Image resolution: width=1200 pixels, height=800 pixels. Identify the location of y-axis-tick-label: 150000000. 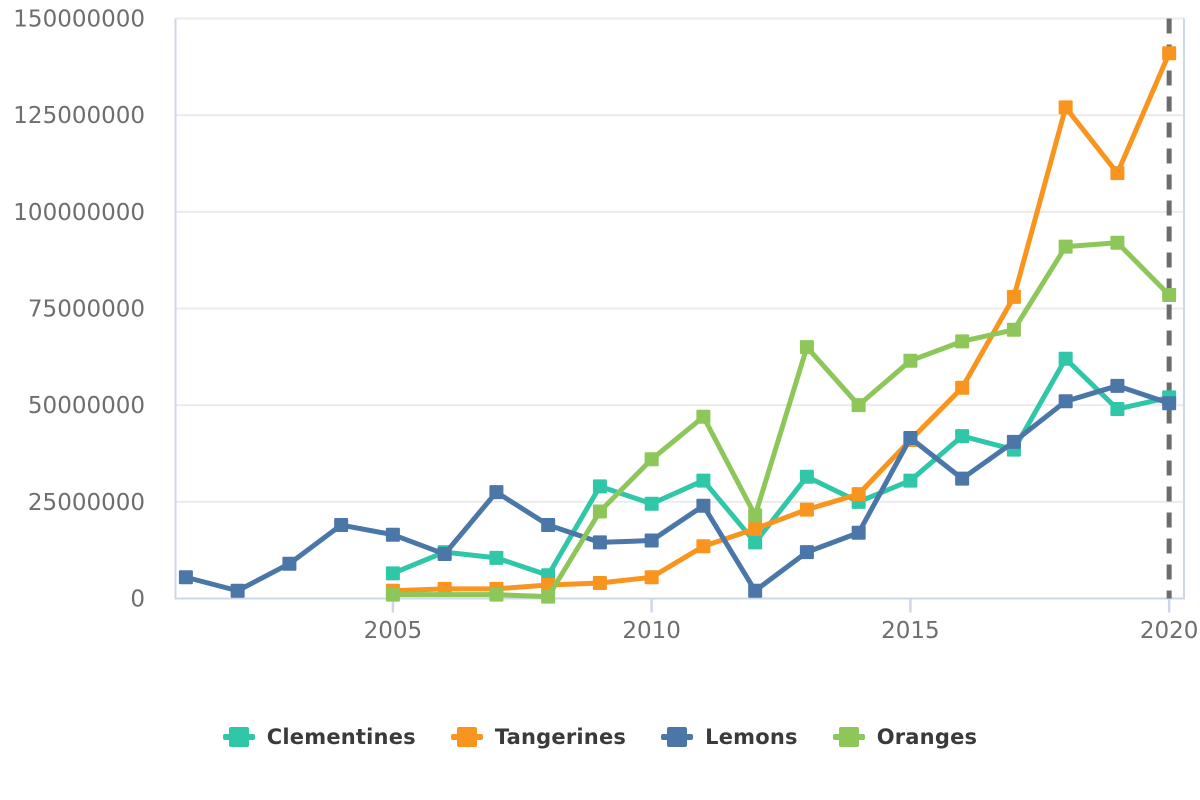
(79, 19).